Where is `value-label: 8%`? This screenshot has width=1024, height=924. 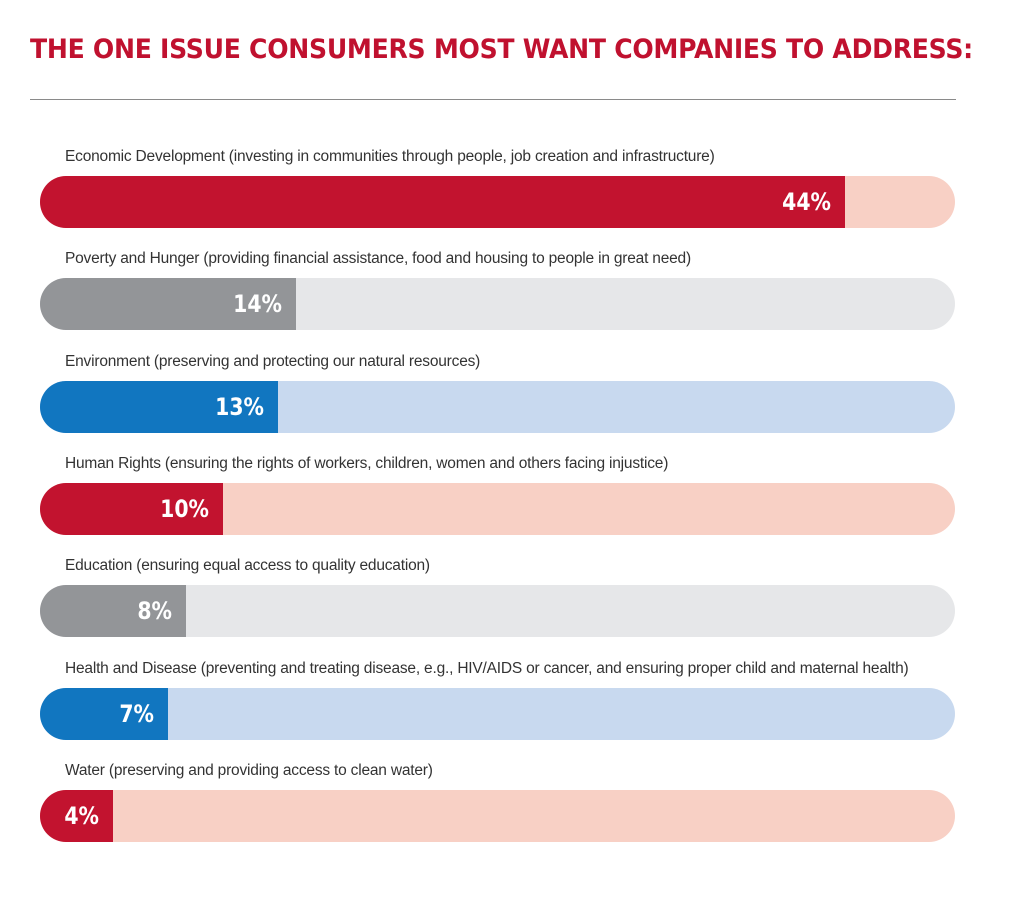
value-label: 8% is located at coordinates (154, 611).